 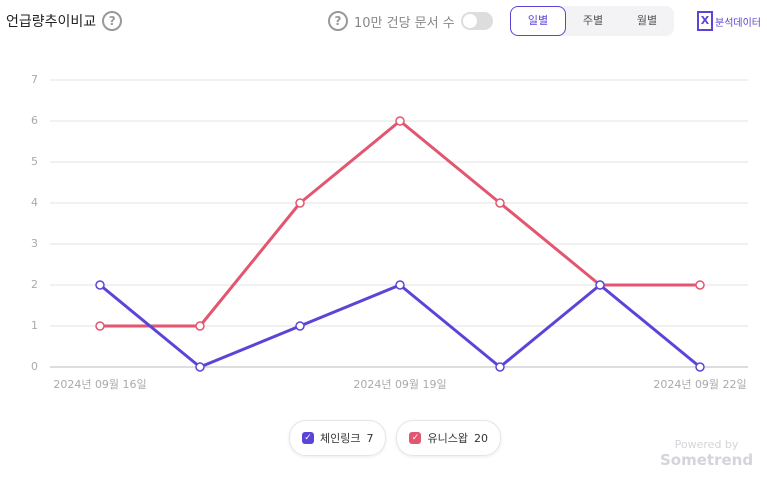 What do you see at coordinates (34, 284) in the screenshot?
I see `y-tick-label: 2` at bounding box center [34, 284].